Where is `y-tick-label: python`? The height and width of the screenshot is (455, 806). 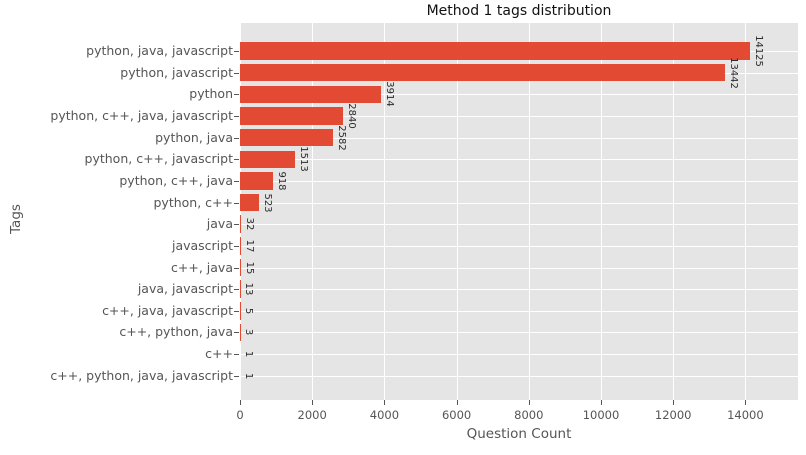
y-tick-label: python is located at coordinates (211, 94).